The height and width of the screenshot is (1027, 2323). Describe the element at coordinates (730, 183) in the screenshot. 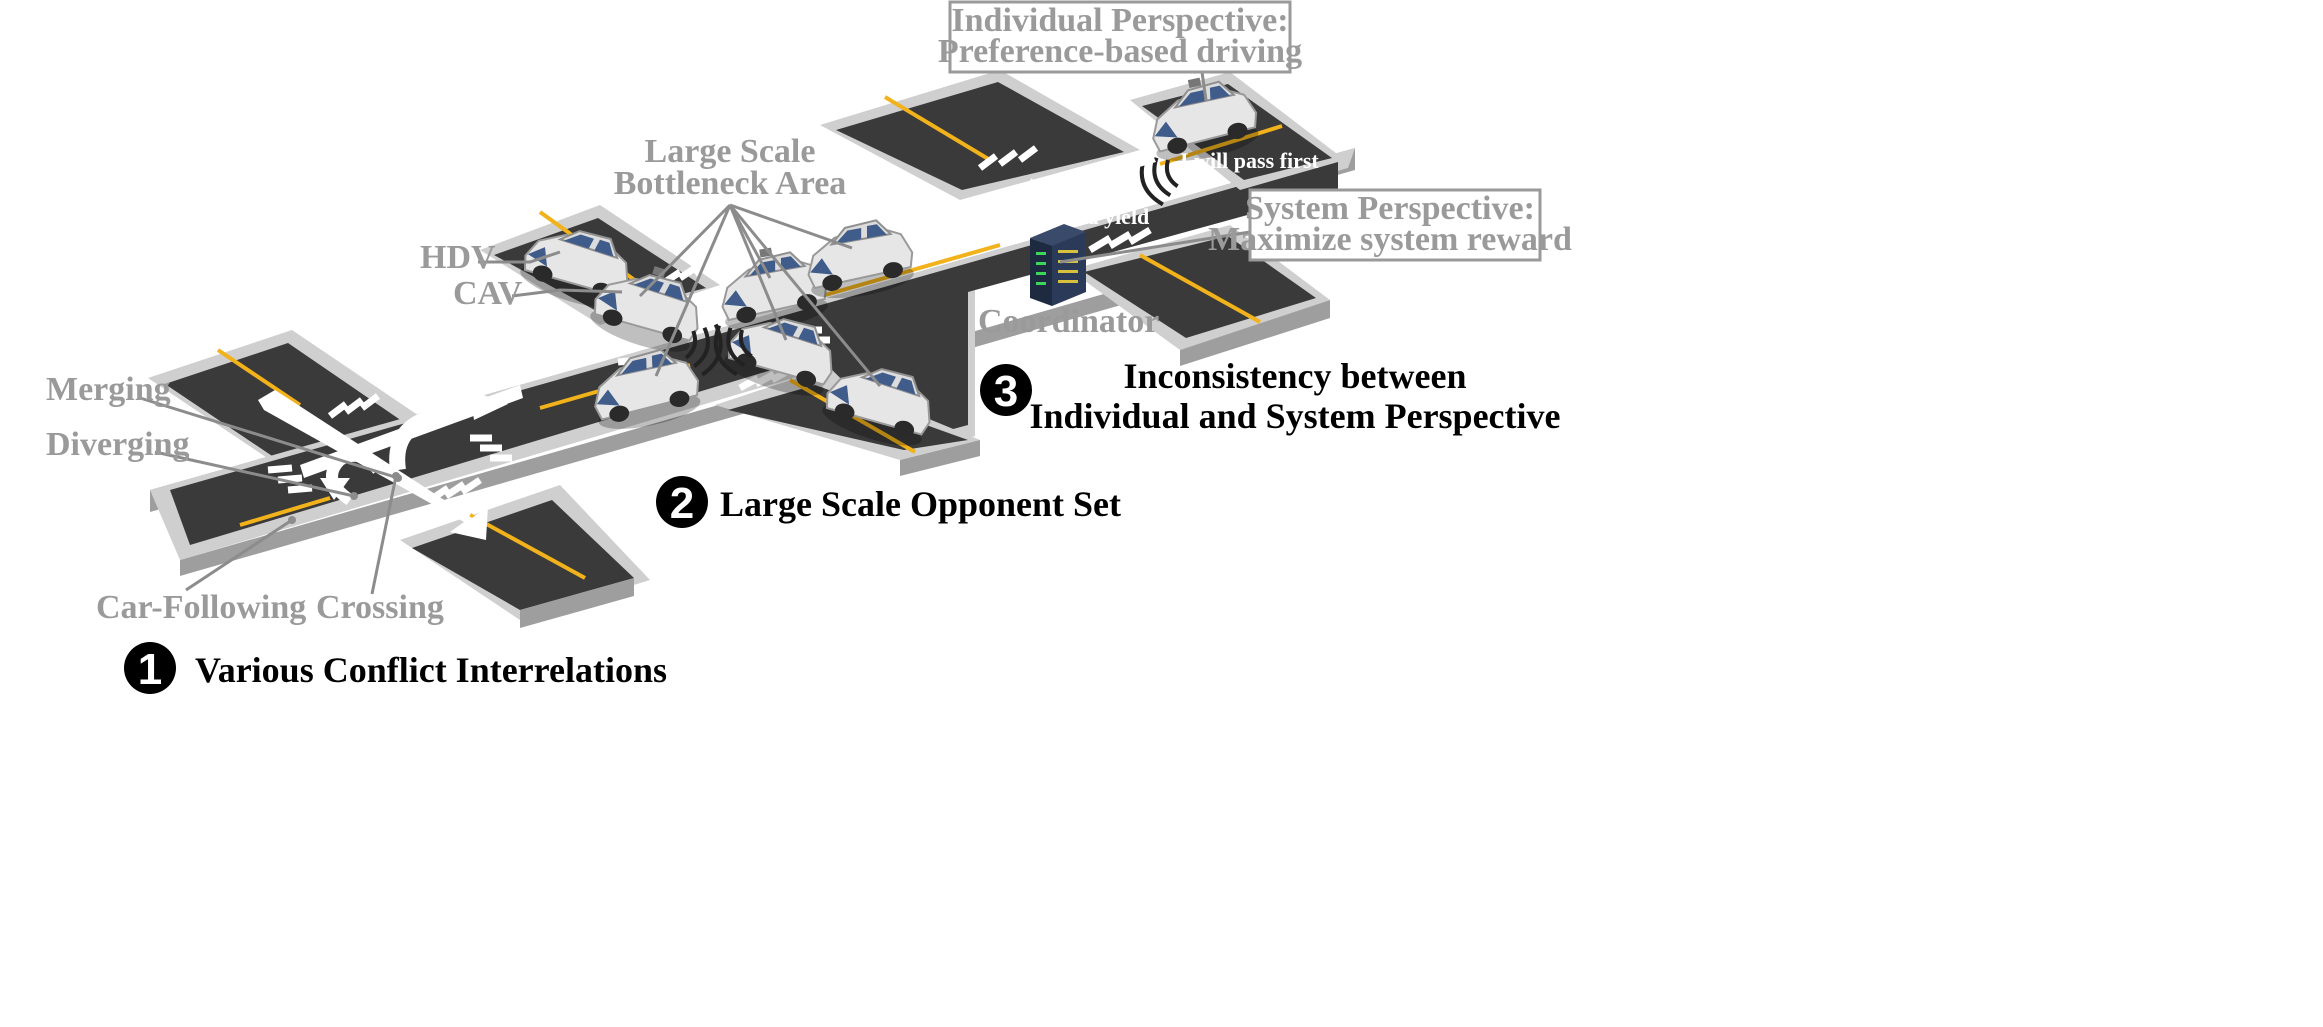

I see `label-bottleneck-line2: Bottleneck Area` at that location.